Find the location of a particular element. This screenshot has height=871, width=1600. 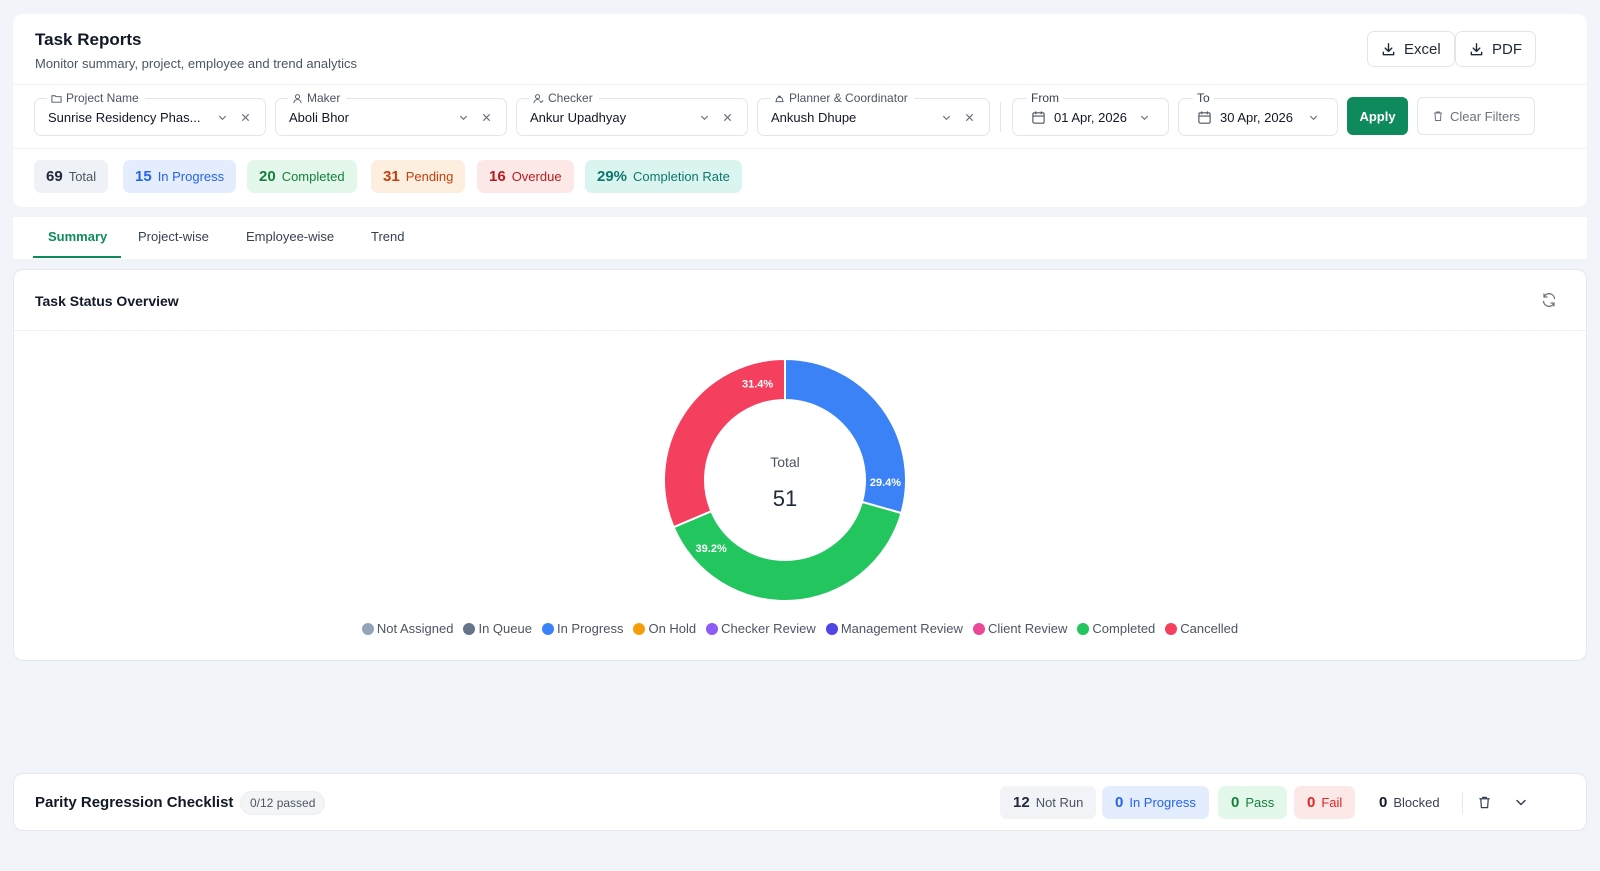

maker-label: Maker is located at coordinates (317, 98).